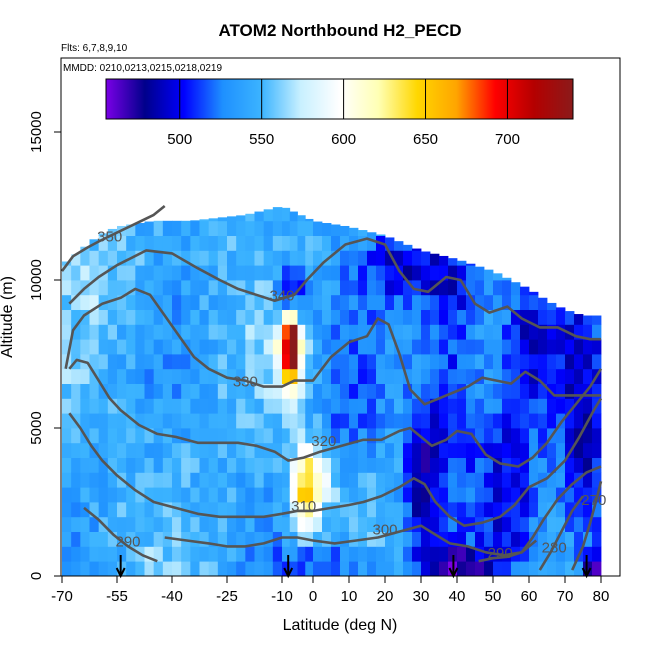 This screenshot has height=650, width=650. What do you see at coordinates (261, 139) in the screenshot?
I see `colorbar-tick-label-550: 550` at bounding box center [261, 139].